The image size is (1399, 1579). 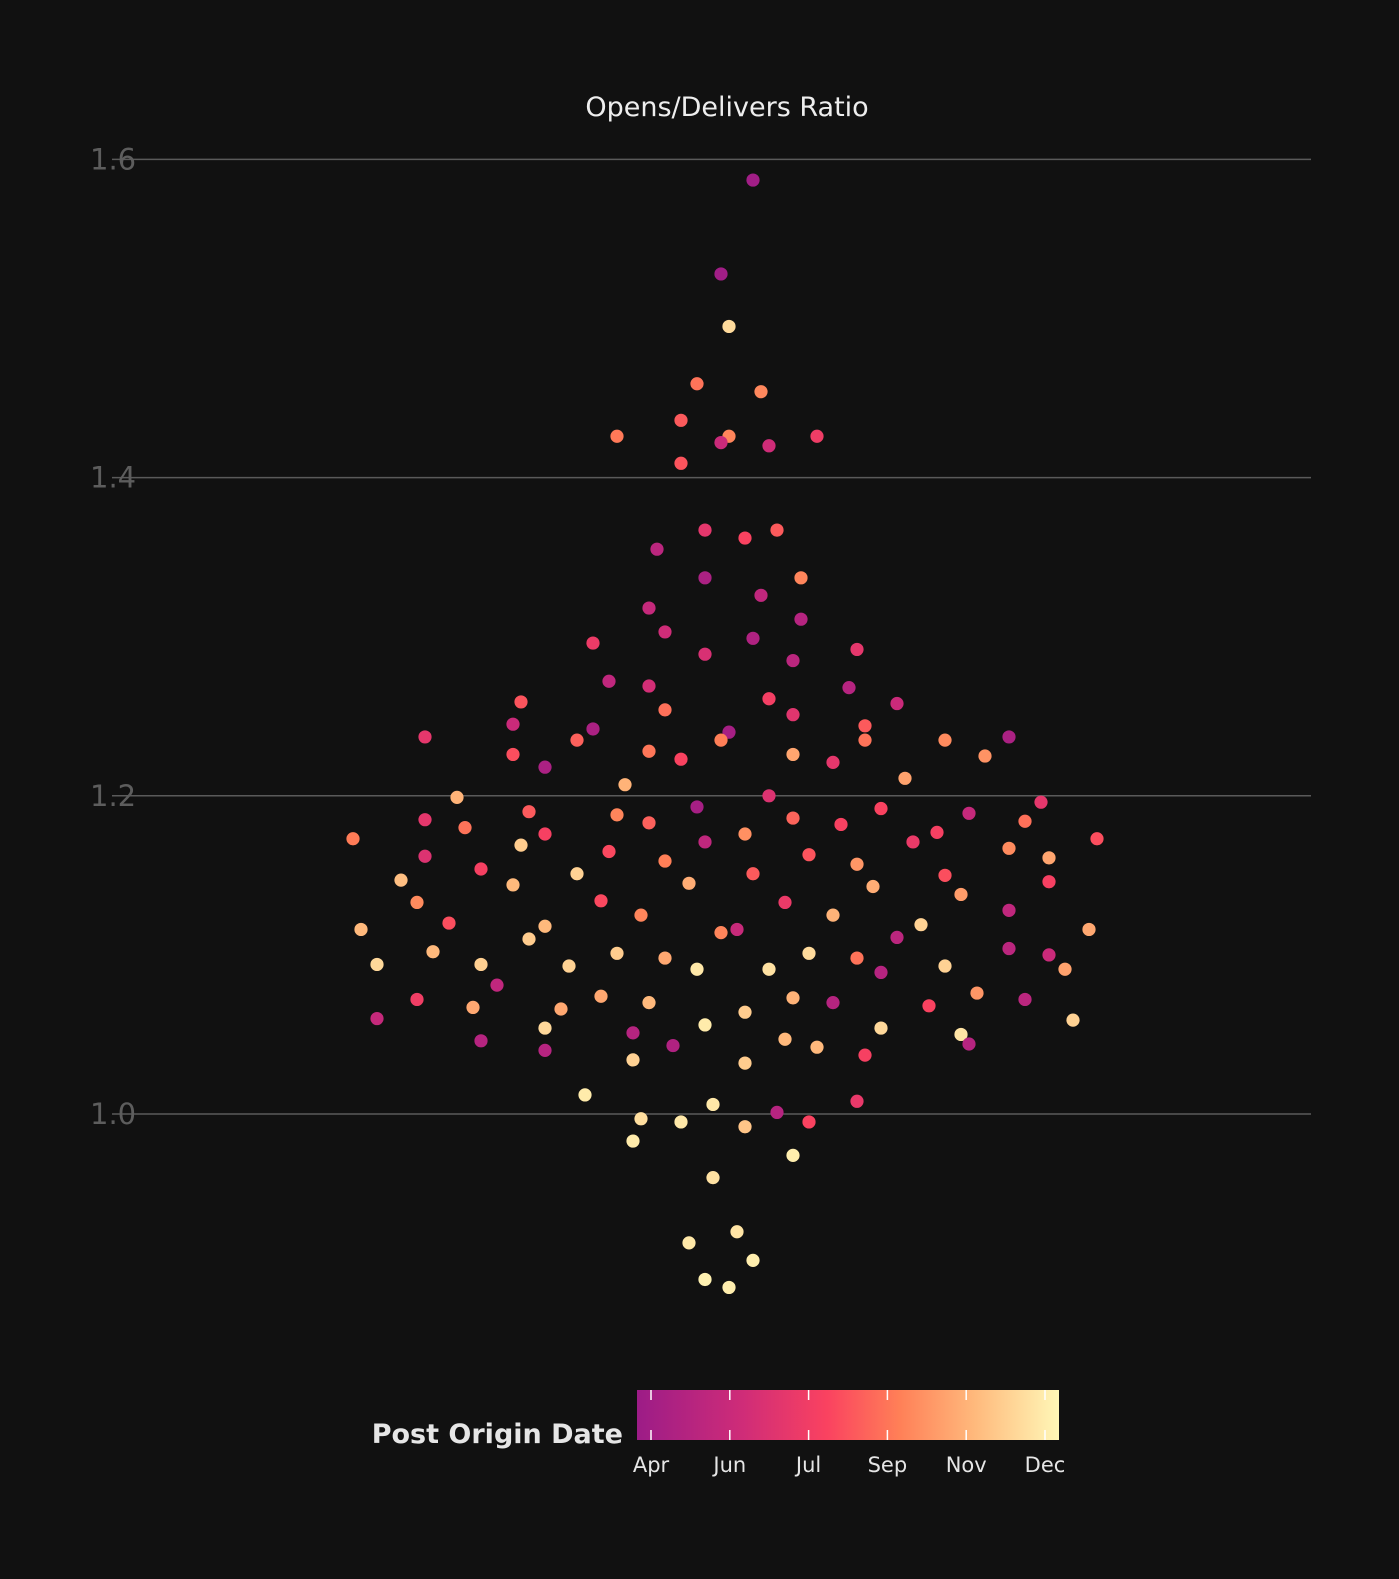 I want to click on colorbar-ticks: Apr Jun Jul Sep Nov Dec, so click(x=849, y=1433).